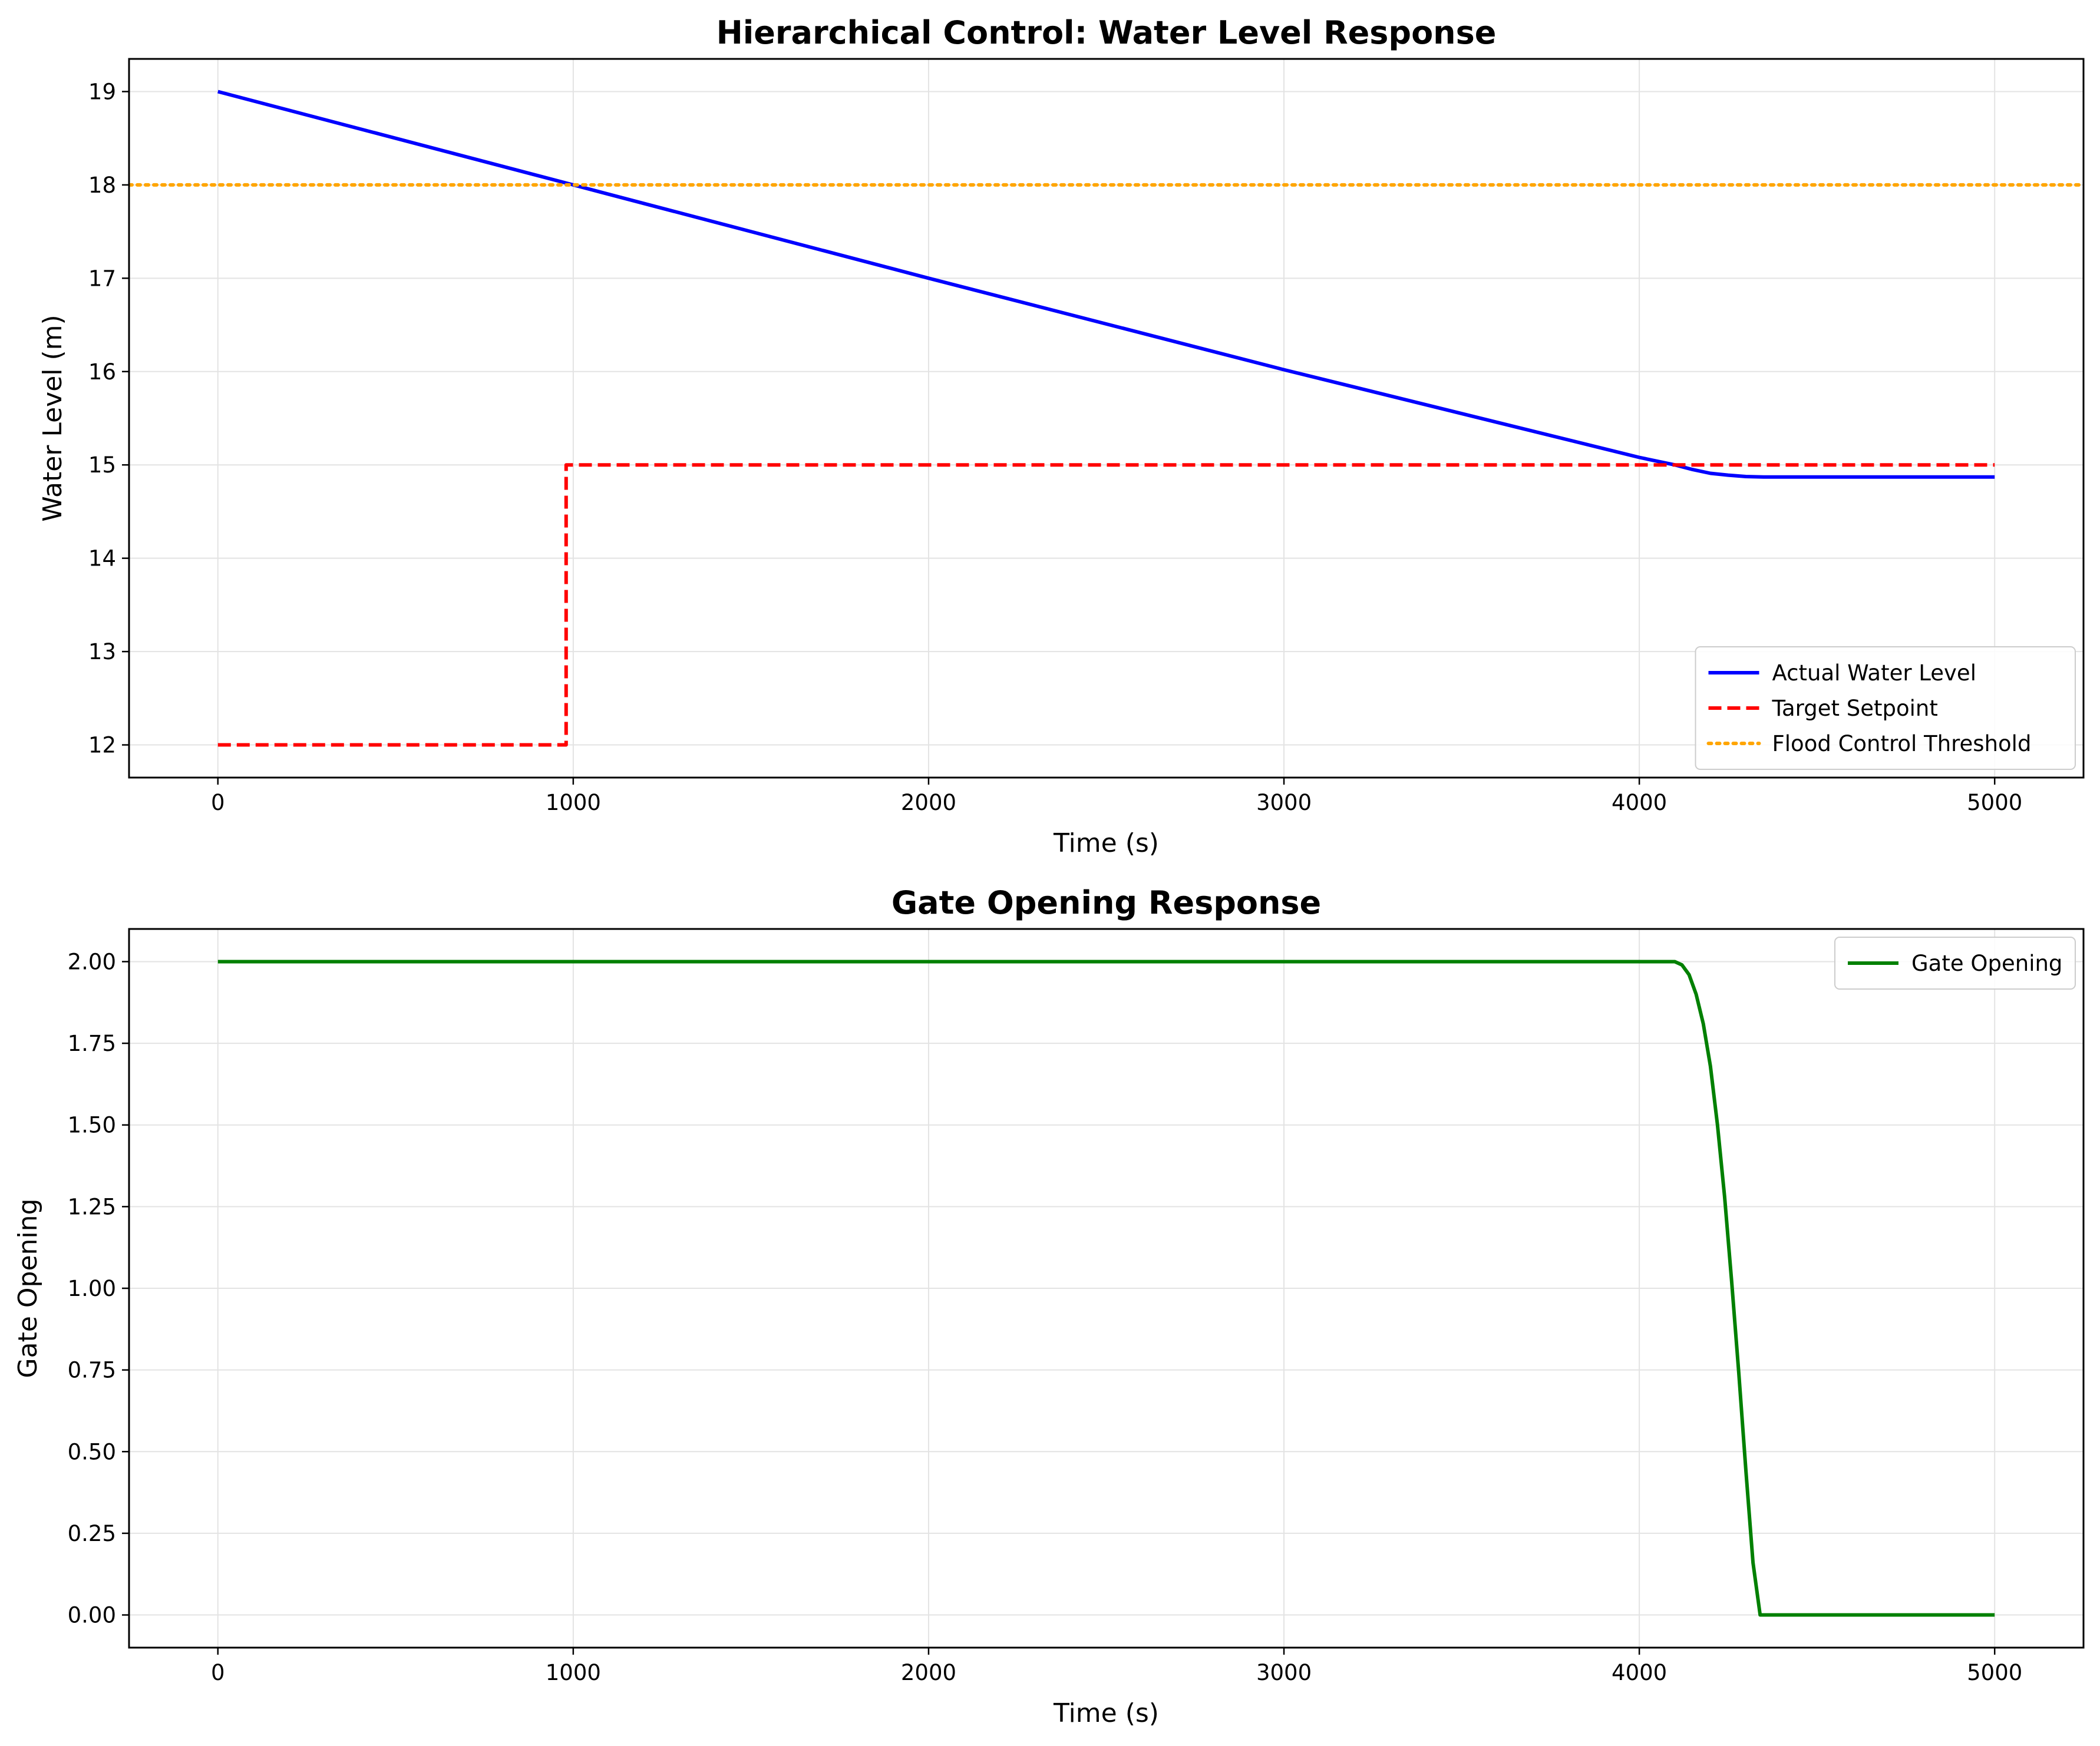  Describe the element at coordinates (92, 1533) in the screenshot. I see `y-tick-label: 0.25` at that location.